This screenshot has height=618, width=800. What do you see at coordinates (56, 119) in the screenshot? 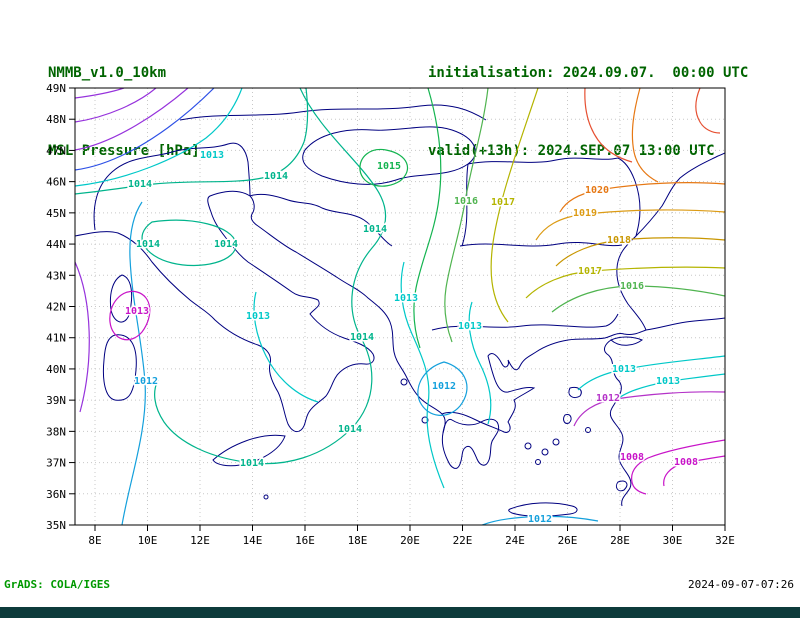
I see `lat-tick-label: 48N` at bounding box center [56, 119].